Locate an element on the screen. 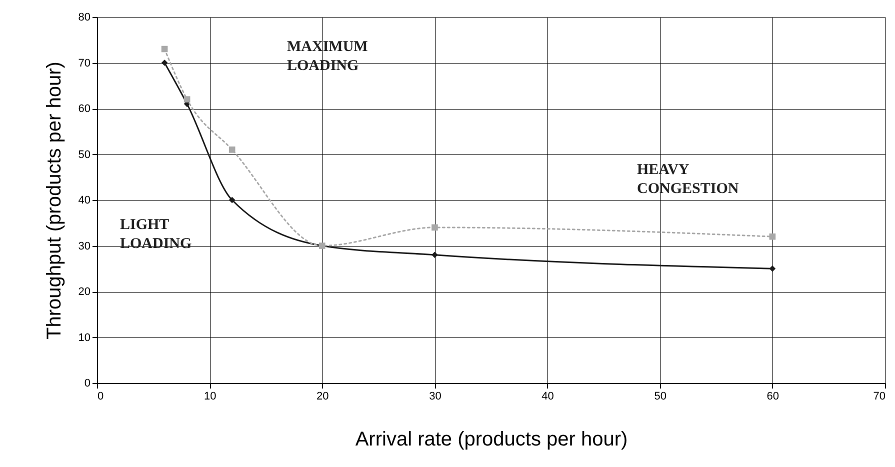 The height and width of the screenshot is (467, 895). y-tick-label: 60 is located at coordinates (84, 109).